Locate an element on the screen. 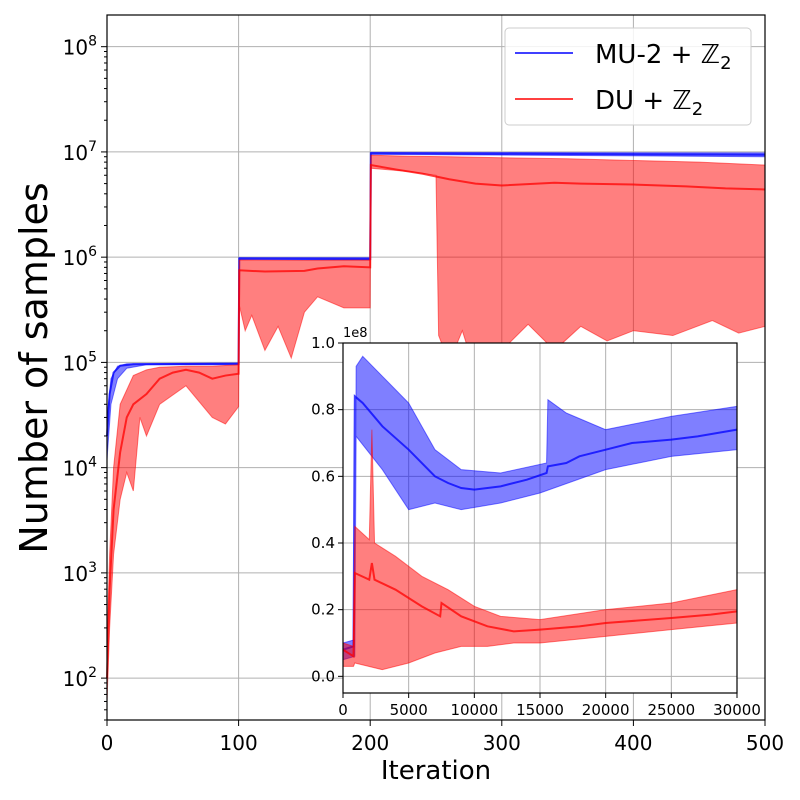 The height and width of the screenshot is (800, 800). x-tick-label: 0 is located at coordinates (107, 743).